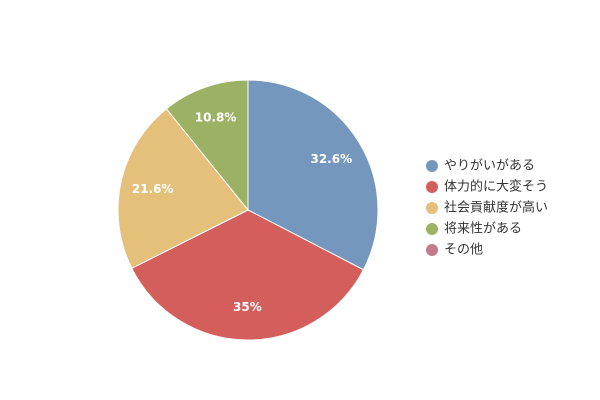 This screenshot has height=400, width=600. Describe the element at coordinates (489, 166) in the screenshot. I see `legend-label: やりがいがある` at that location.